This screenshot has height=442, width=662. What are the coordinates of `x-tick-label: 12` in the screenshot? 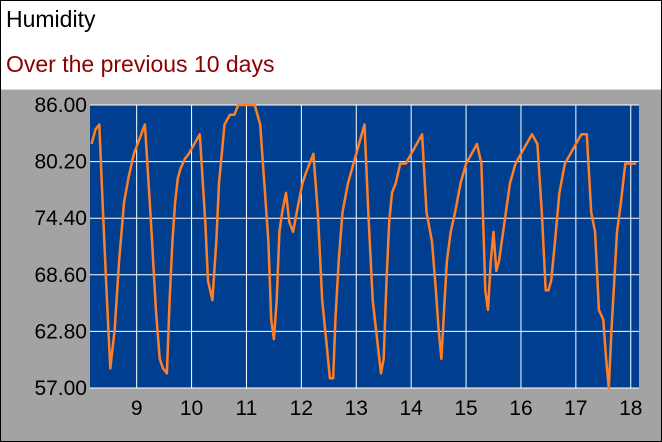 It's located at (301, 408).